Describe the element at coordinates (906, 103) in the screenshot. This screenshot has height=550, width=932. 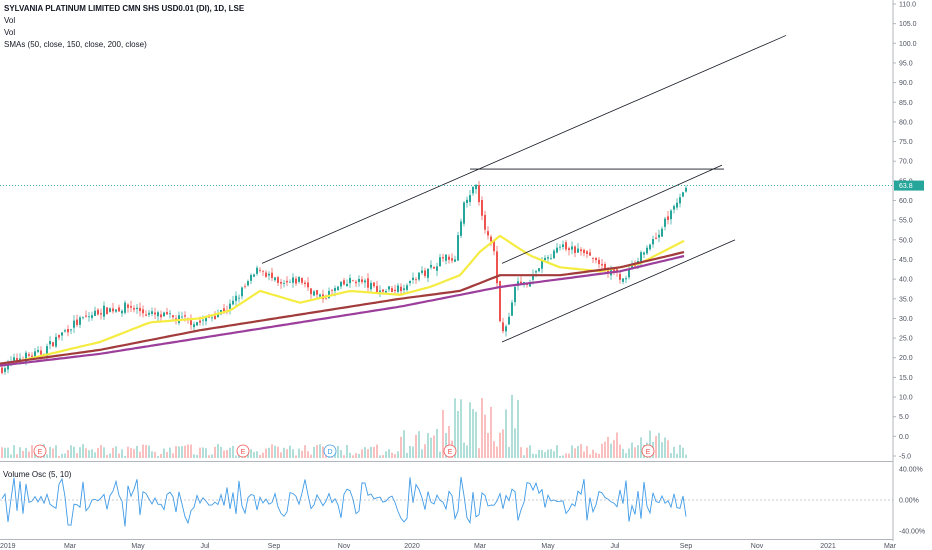
I see `price-tick-label: 85.0` at that location.